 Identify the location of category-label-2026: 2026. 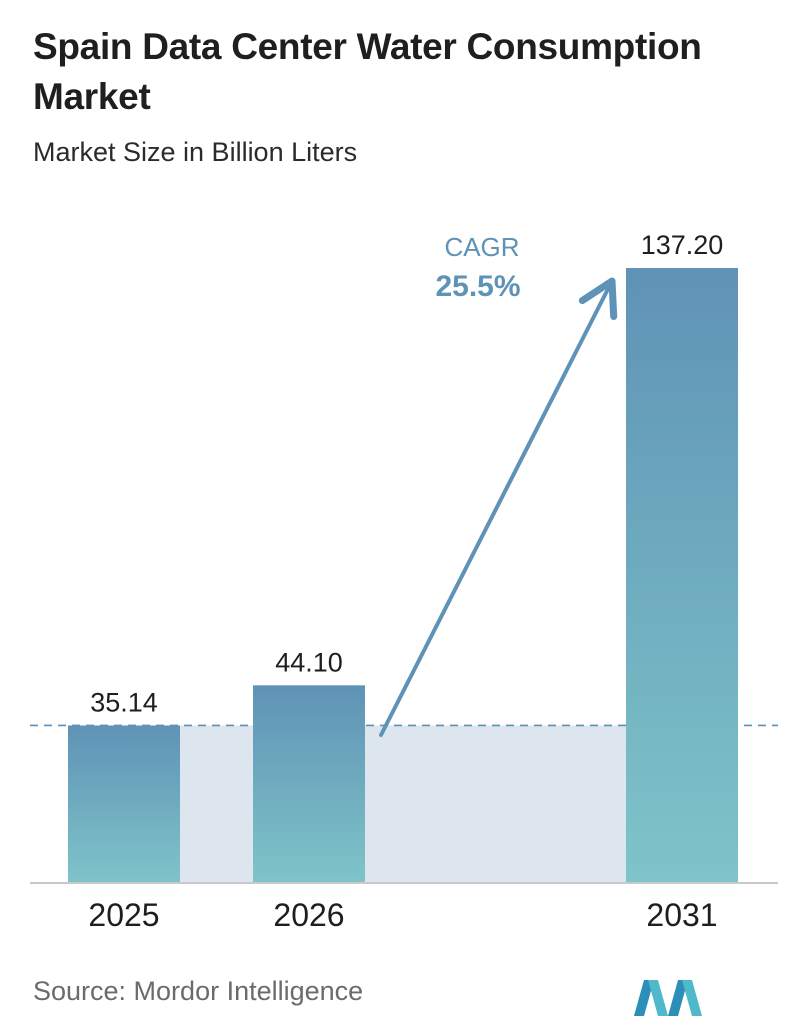
(308, 915).